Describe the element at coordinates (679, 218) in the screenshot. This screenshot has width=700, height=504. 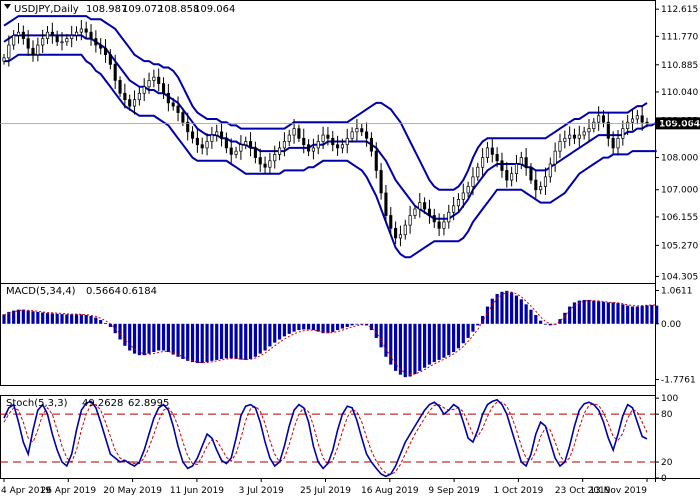
I see `price-tick-label: 106.155` at that location.